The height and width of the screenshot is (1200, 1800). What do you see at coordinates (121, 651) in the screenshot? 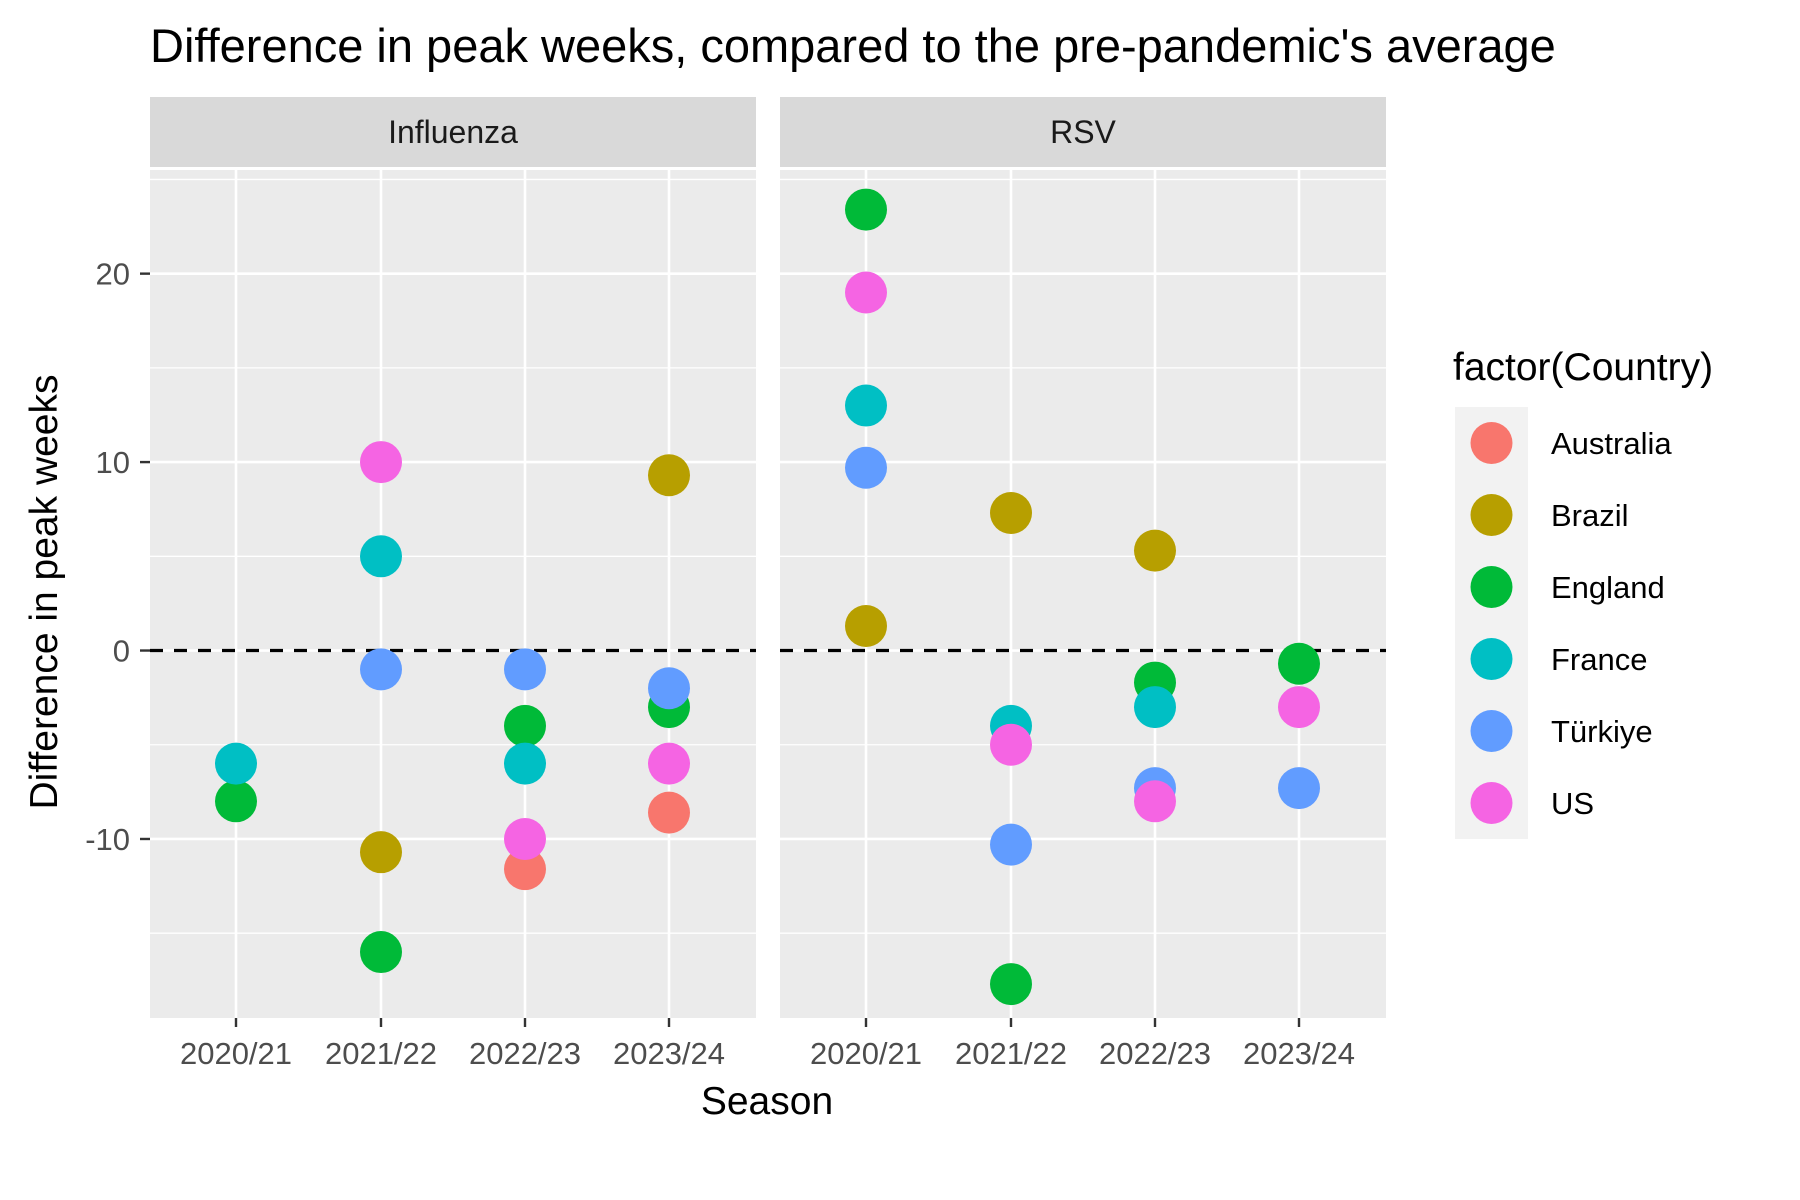
I see `y-tick-label: 0` at bounding box center [121, 651].